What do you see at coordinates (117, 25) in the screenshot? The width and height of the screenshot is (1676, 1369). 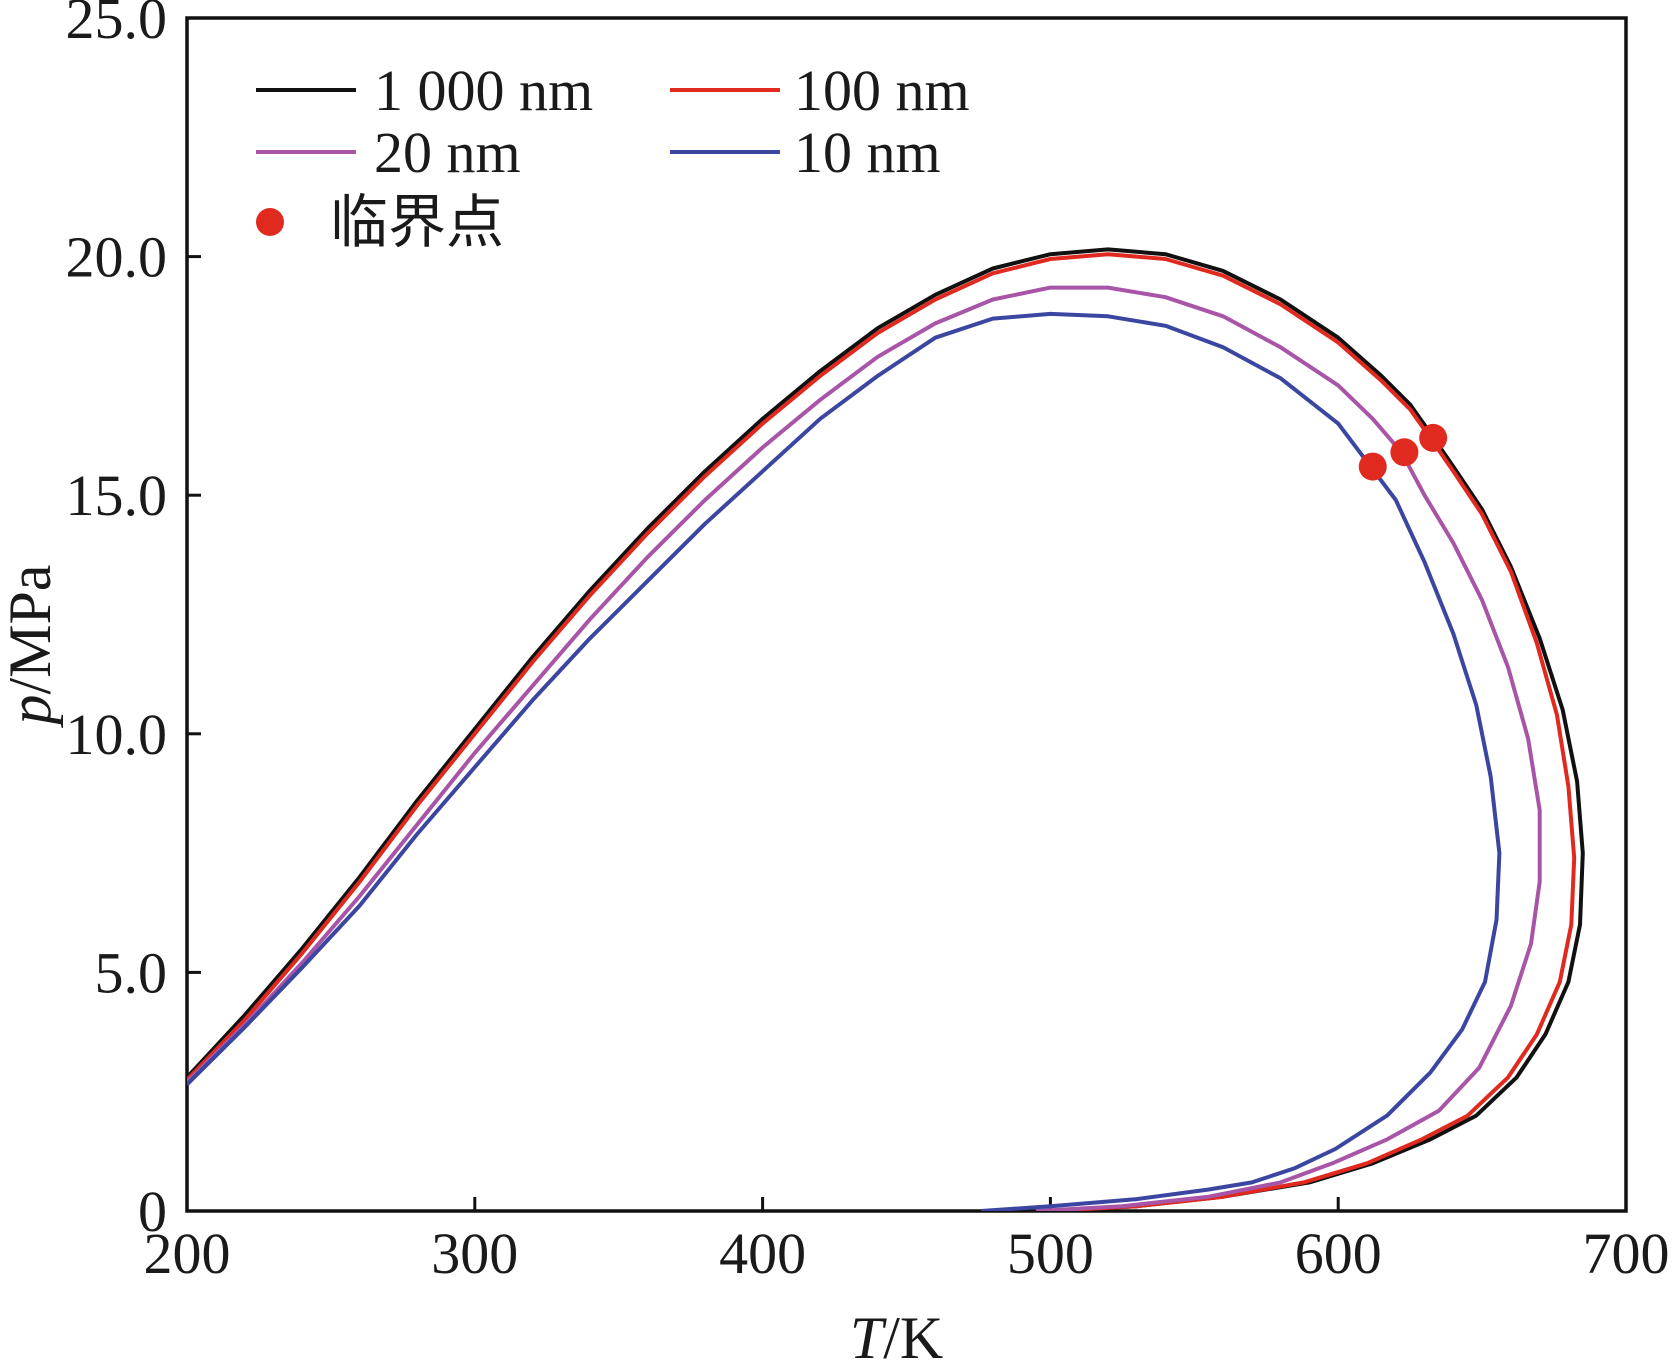 I see `y-tick-label: 25.0` at bounding box center [117, 25].